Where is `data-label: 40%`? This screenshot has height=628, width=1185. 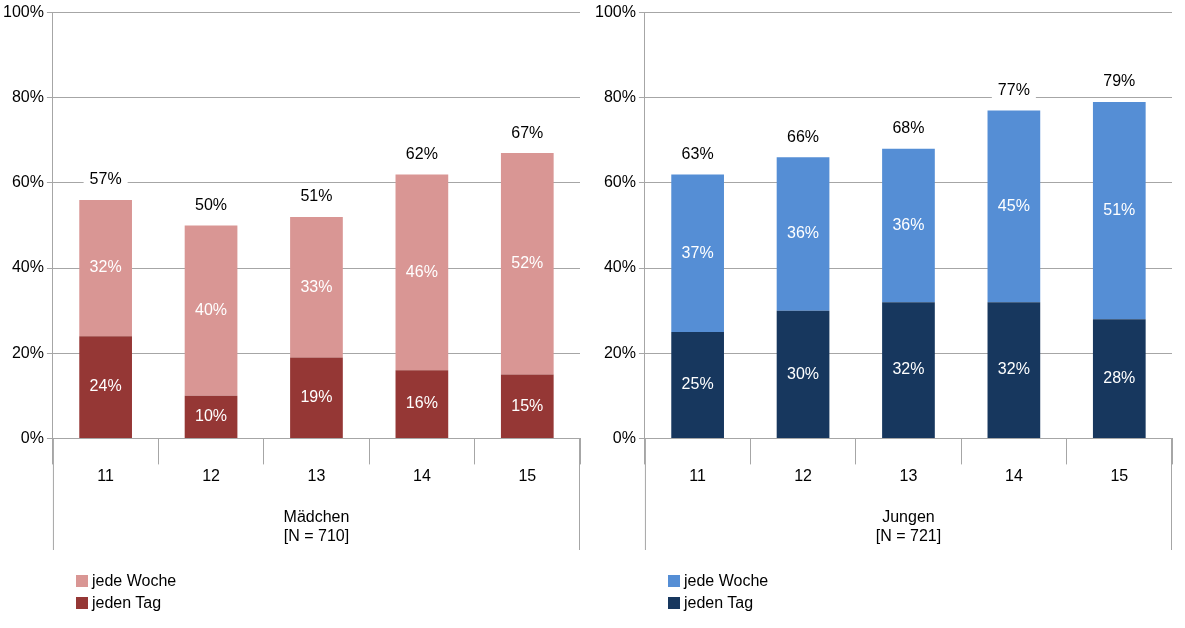
data-label: 40% is located at coordinates (211, 310).